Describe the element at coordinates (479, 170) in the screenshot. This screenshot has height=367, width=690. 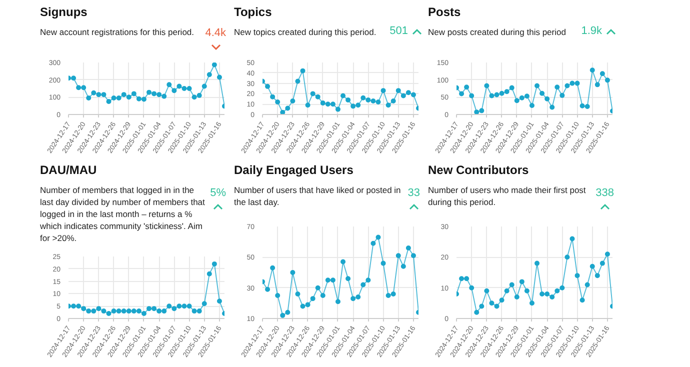
I see `chart-title: New Contributors` at that location.